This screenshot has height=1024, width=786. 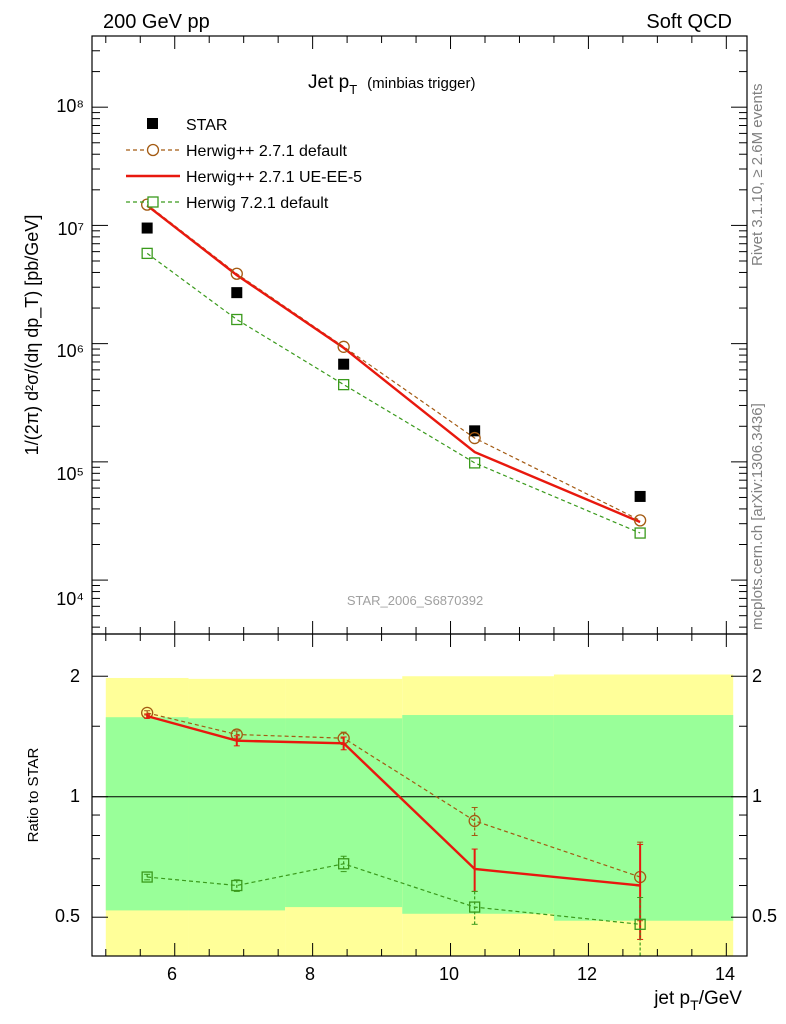 I want to click on x-tick-label-8: 8, so click(x=310, y=974).